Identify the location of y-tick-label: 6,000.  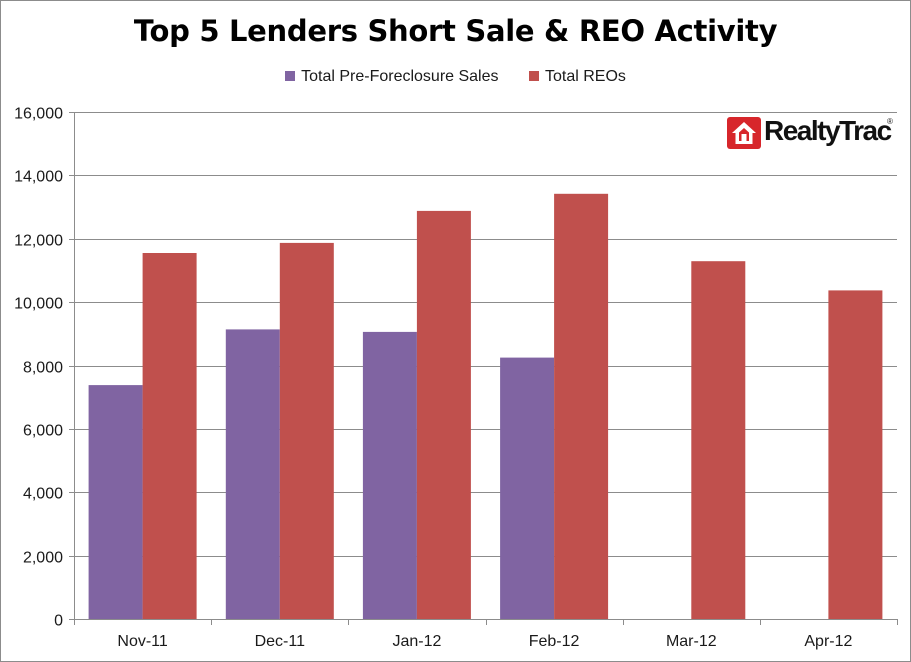
(43, 431).